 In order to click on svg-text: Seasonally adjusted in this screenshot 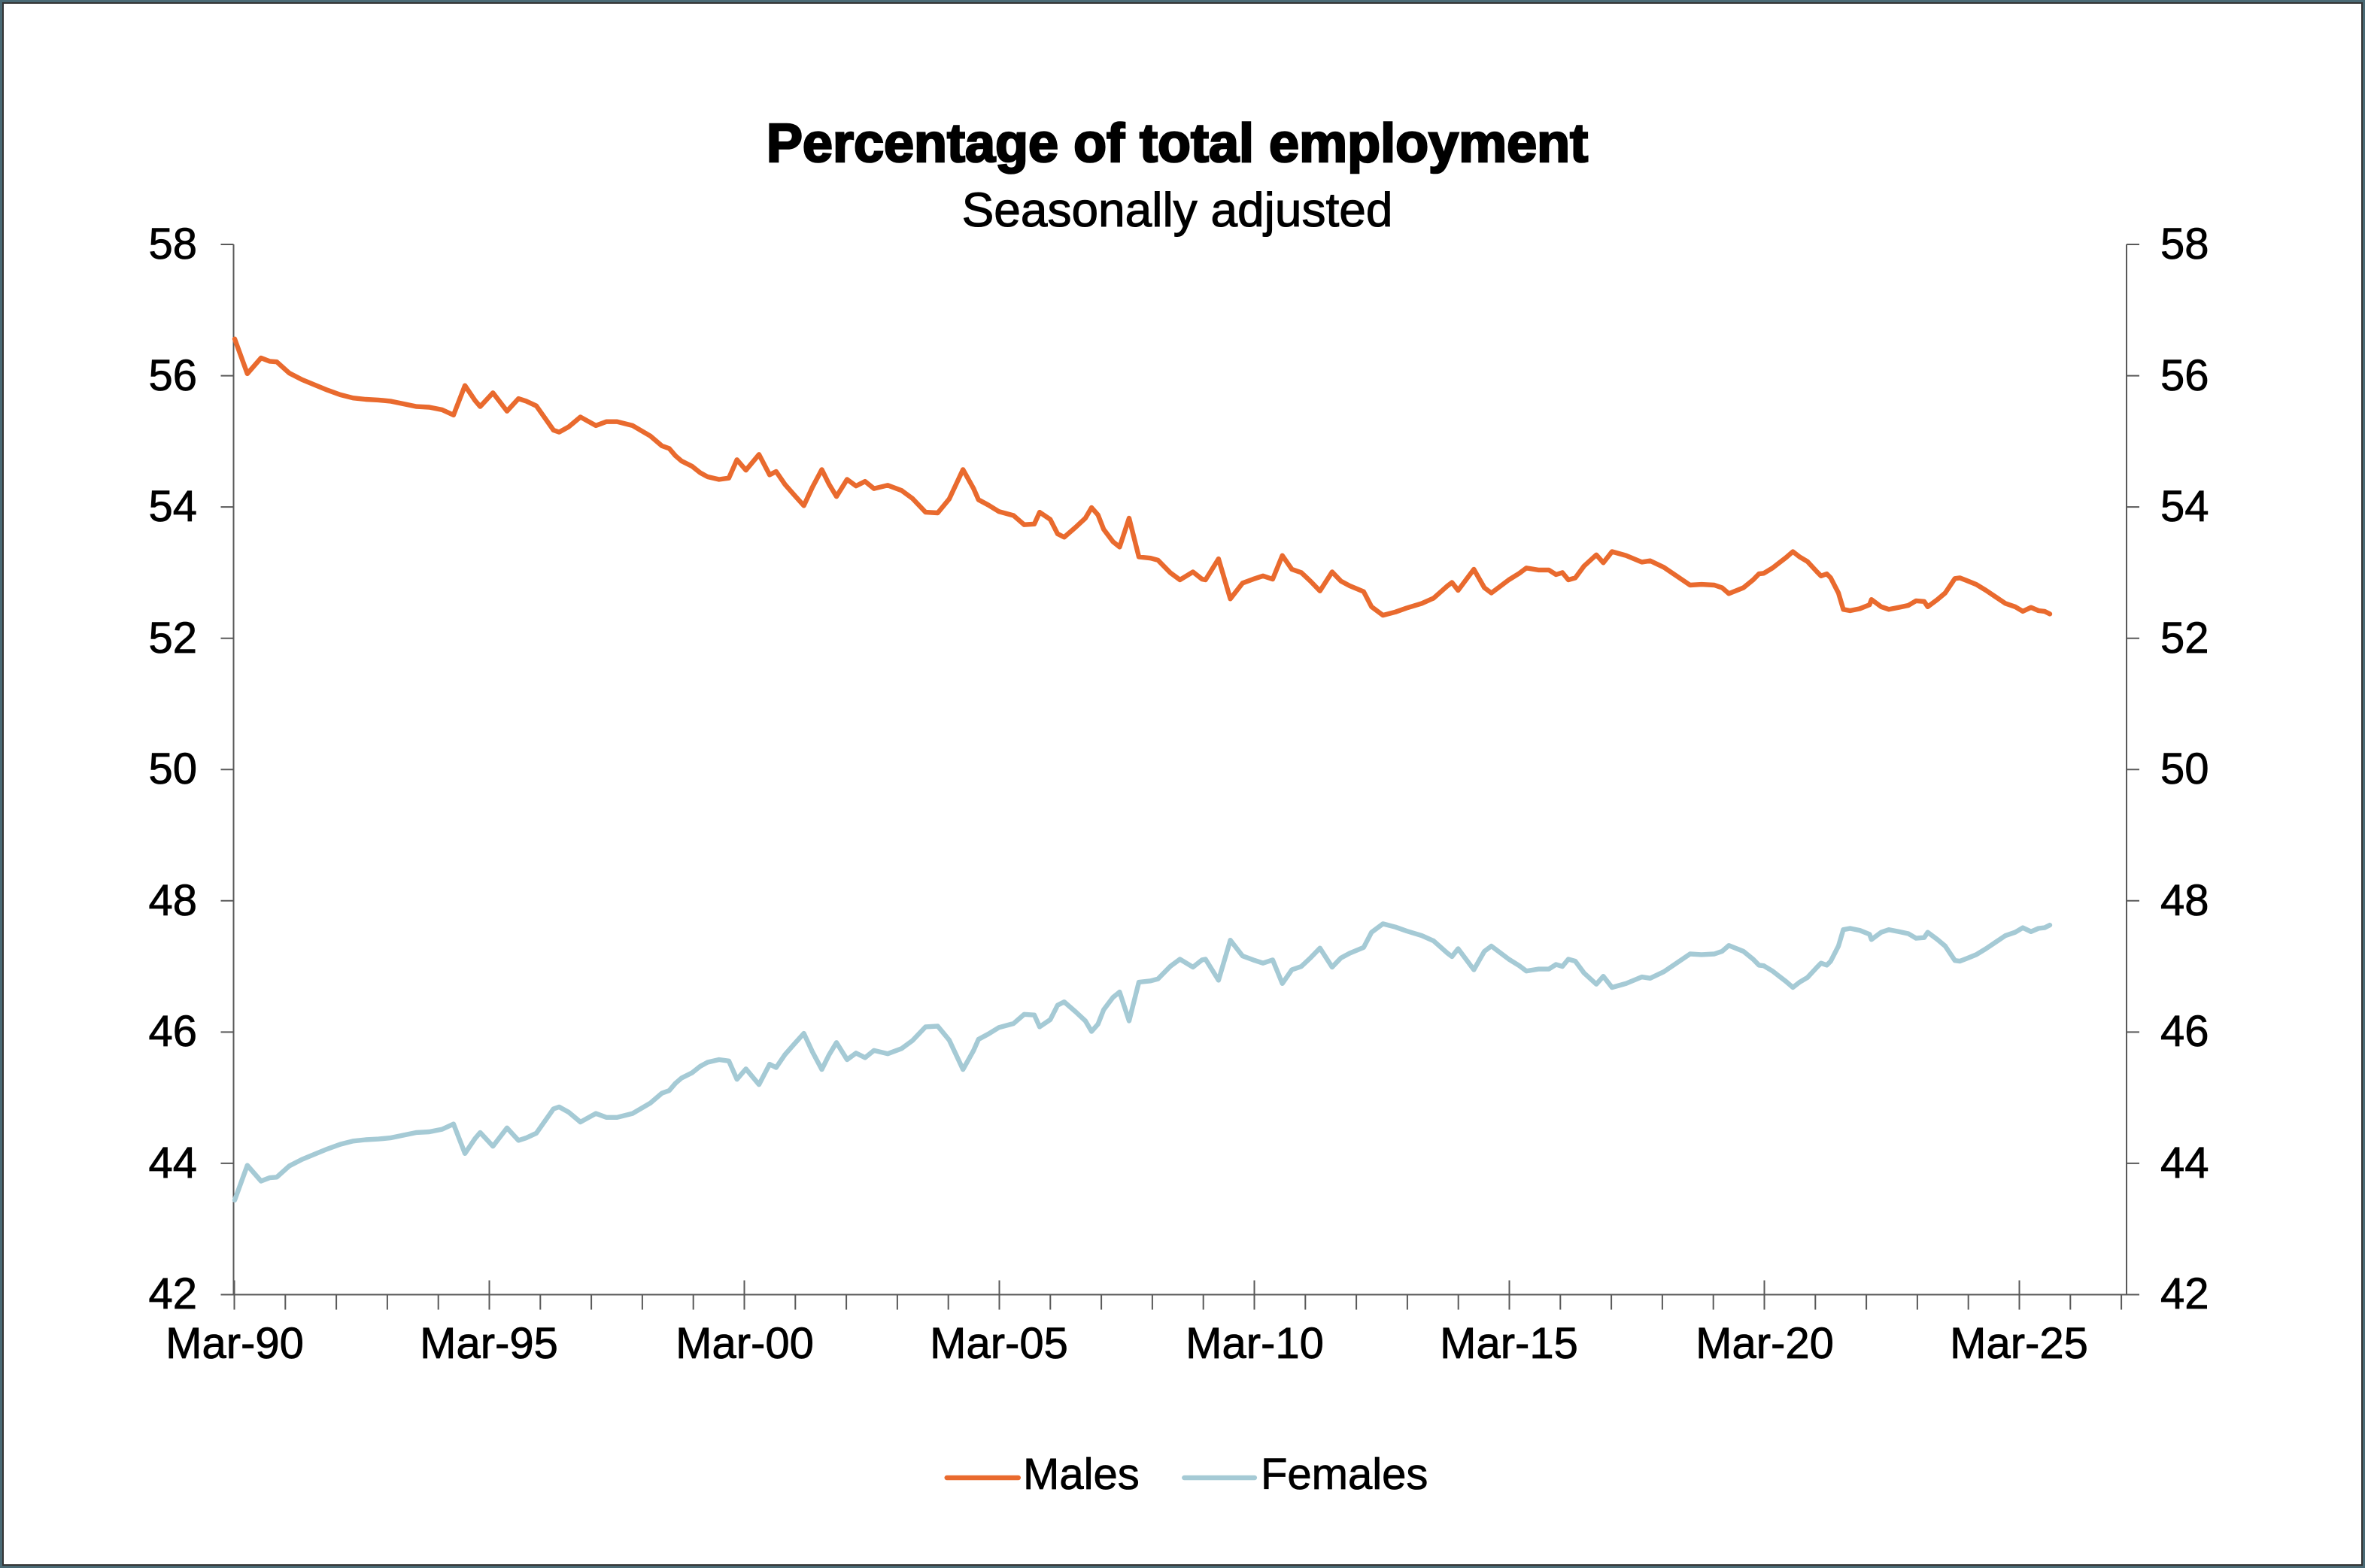, I will do `click(1177, 210)`.